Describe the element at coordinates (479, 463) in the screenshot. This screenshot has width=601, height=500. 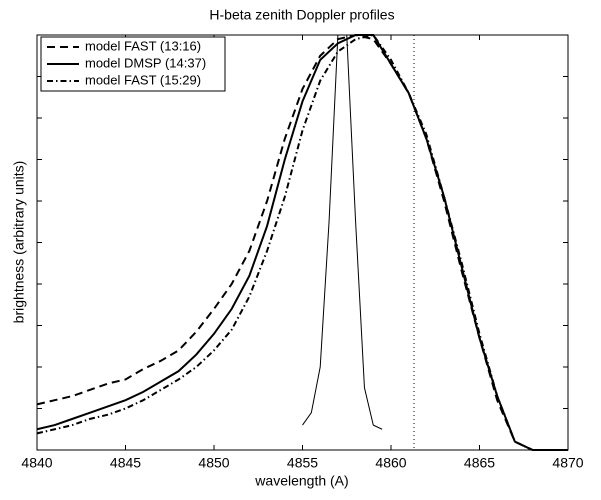
I see `x-tick-label: 4865` at that location.